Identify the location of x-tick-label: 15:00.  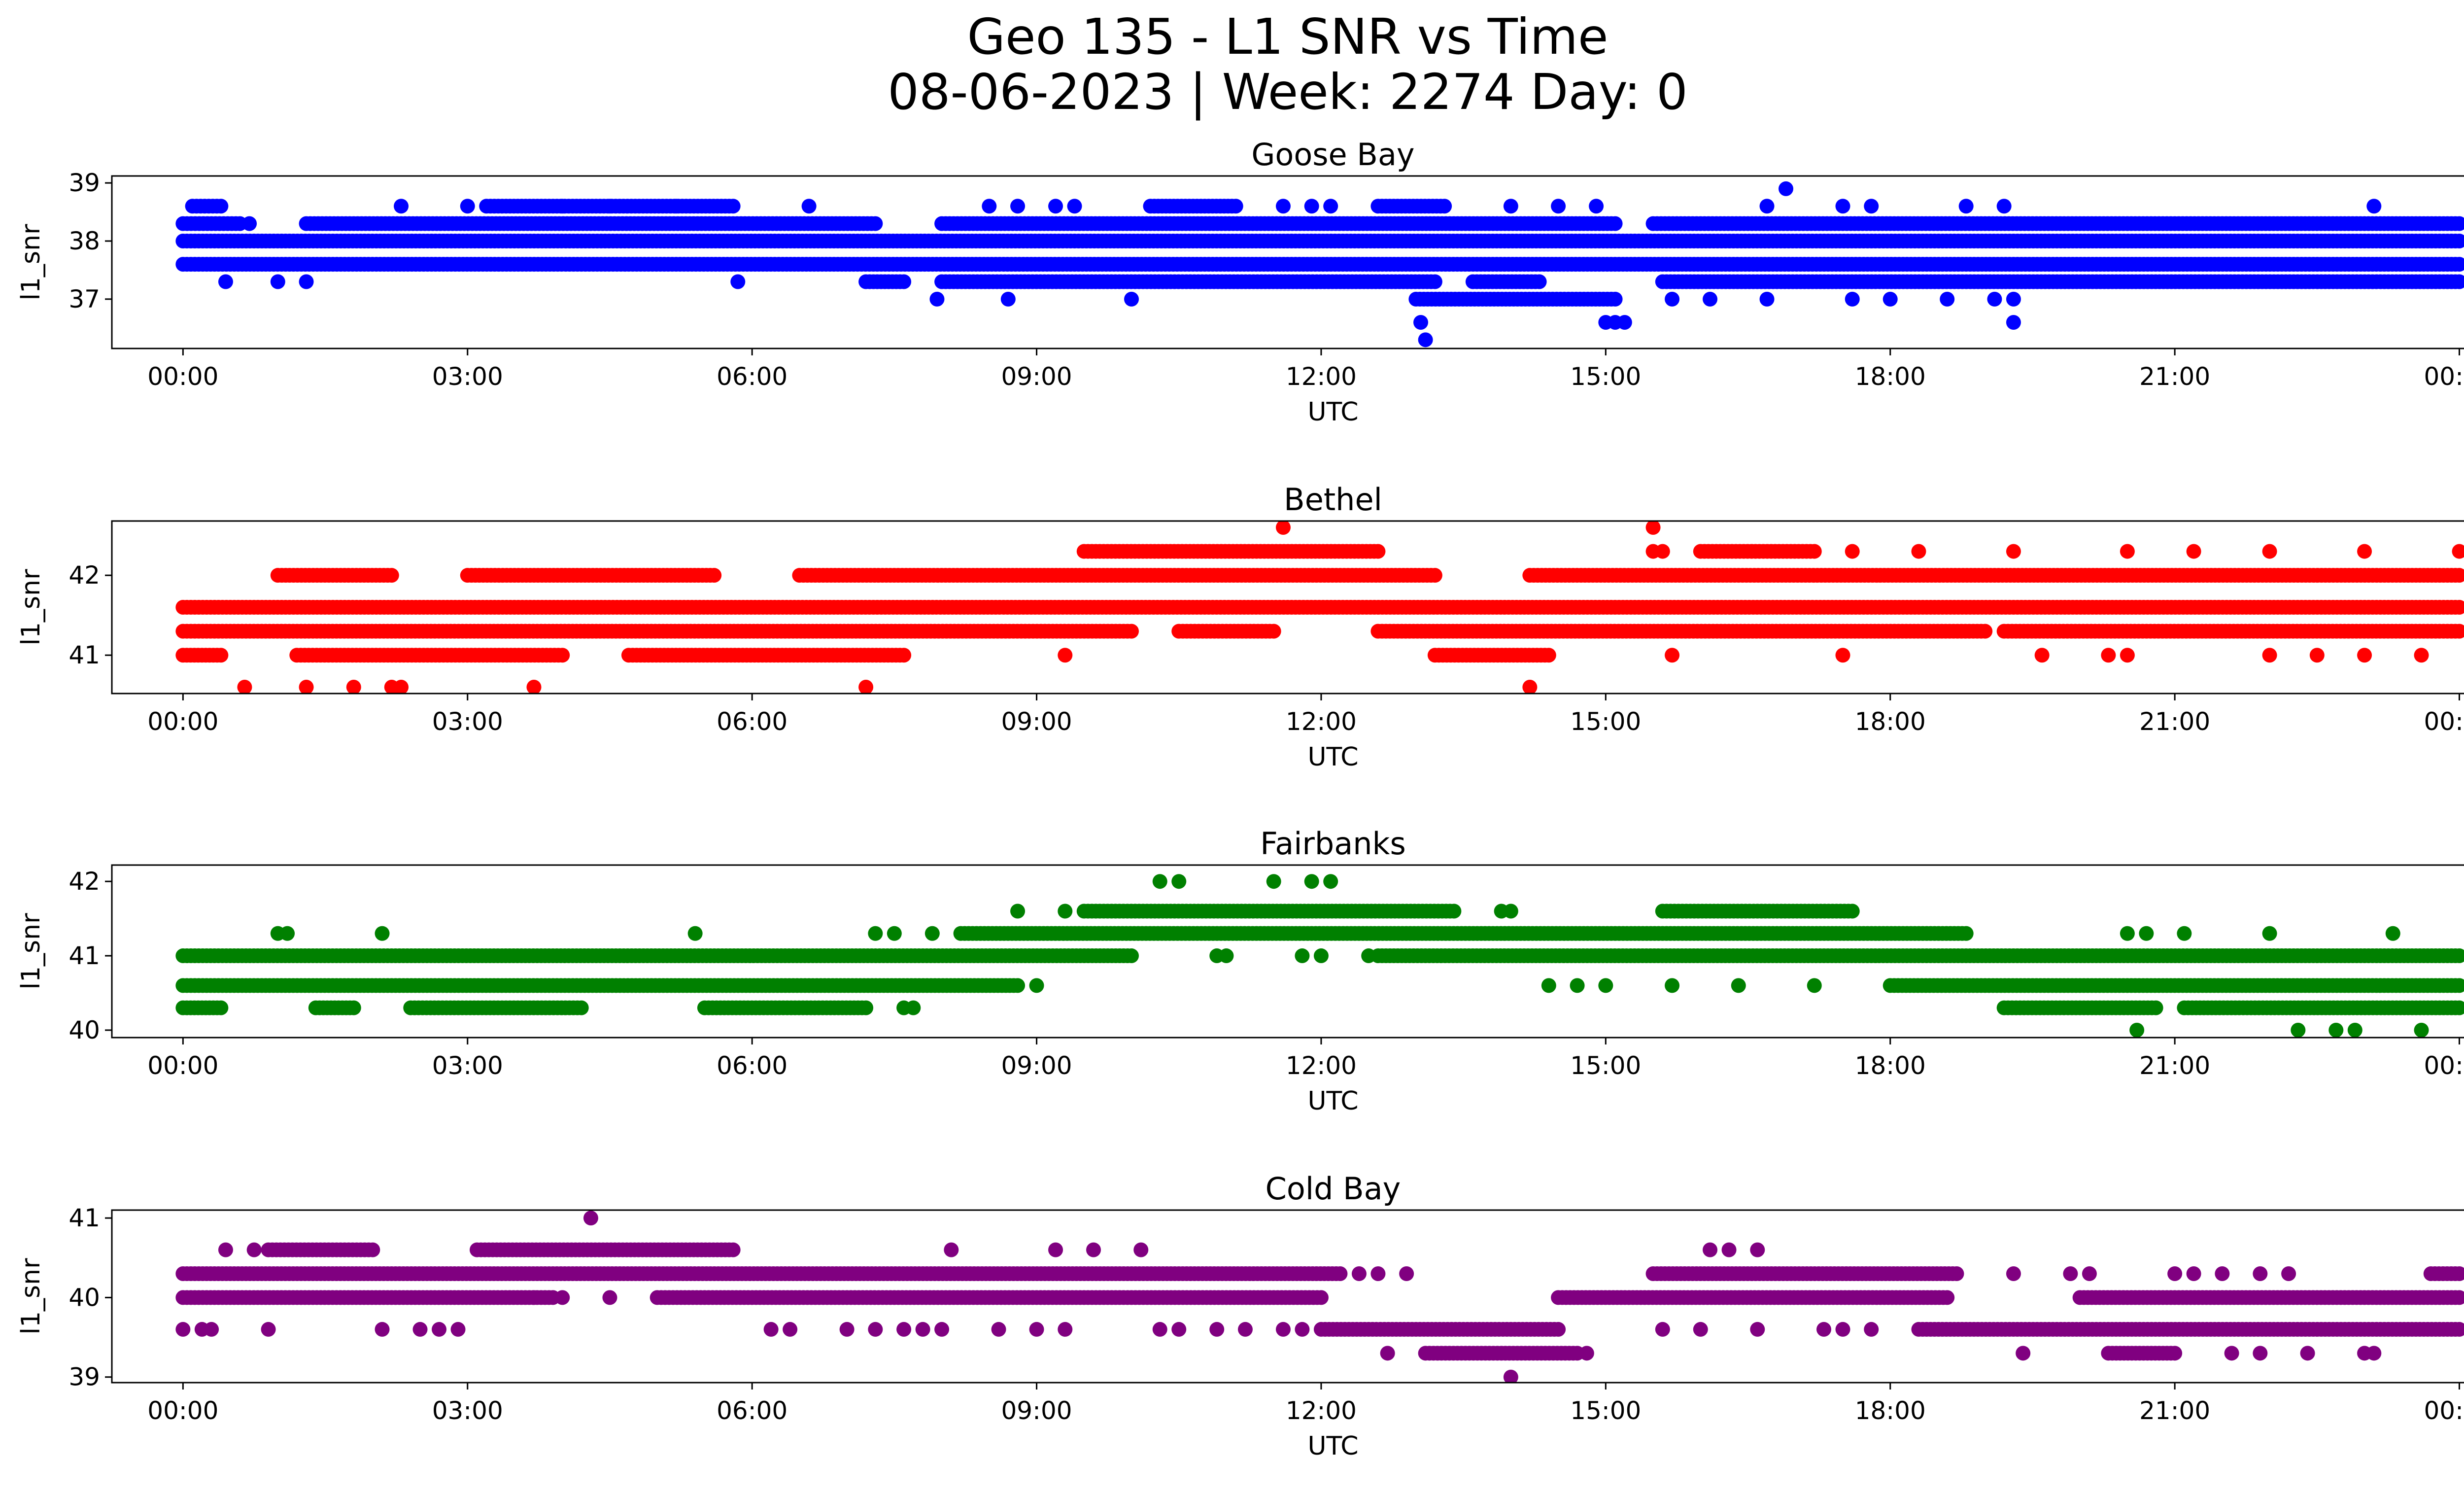
(1605, 721).